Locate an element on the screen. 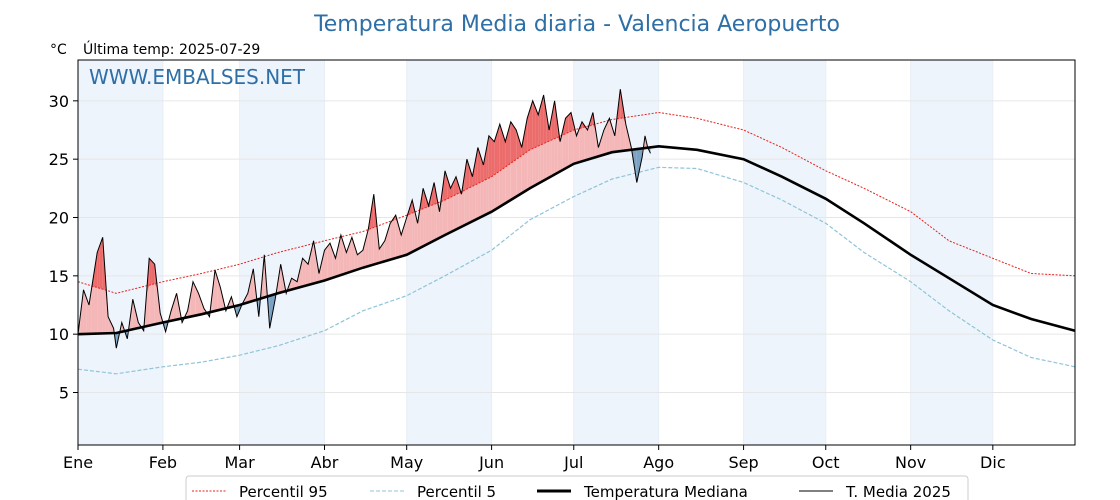  x-tick-label: May is located at coordinates (406, 462).